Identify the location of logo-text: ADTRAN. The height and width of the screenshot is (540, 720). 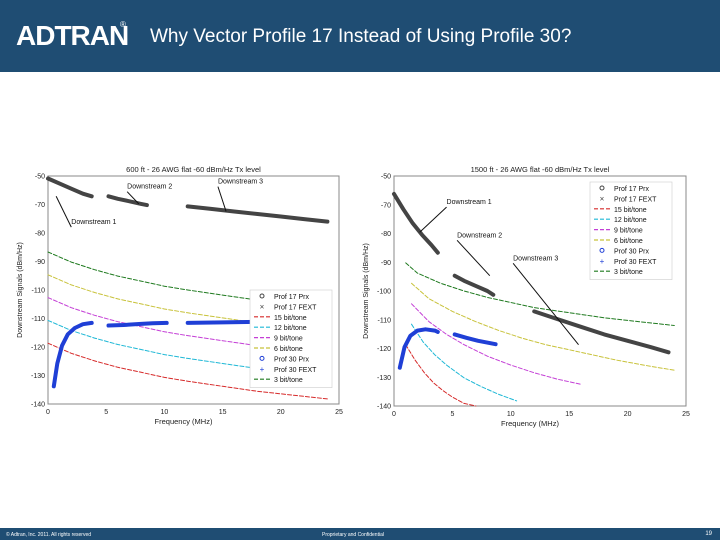
(72, 35).